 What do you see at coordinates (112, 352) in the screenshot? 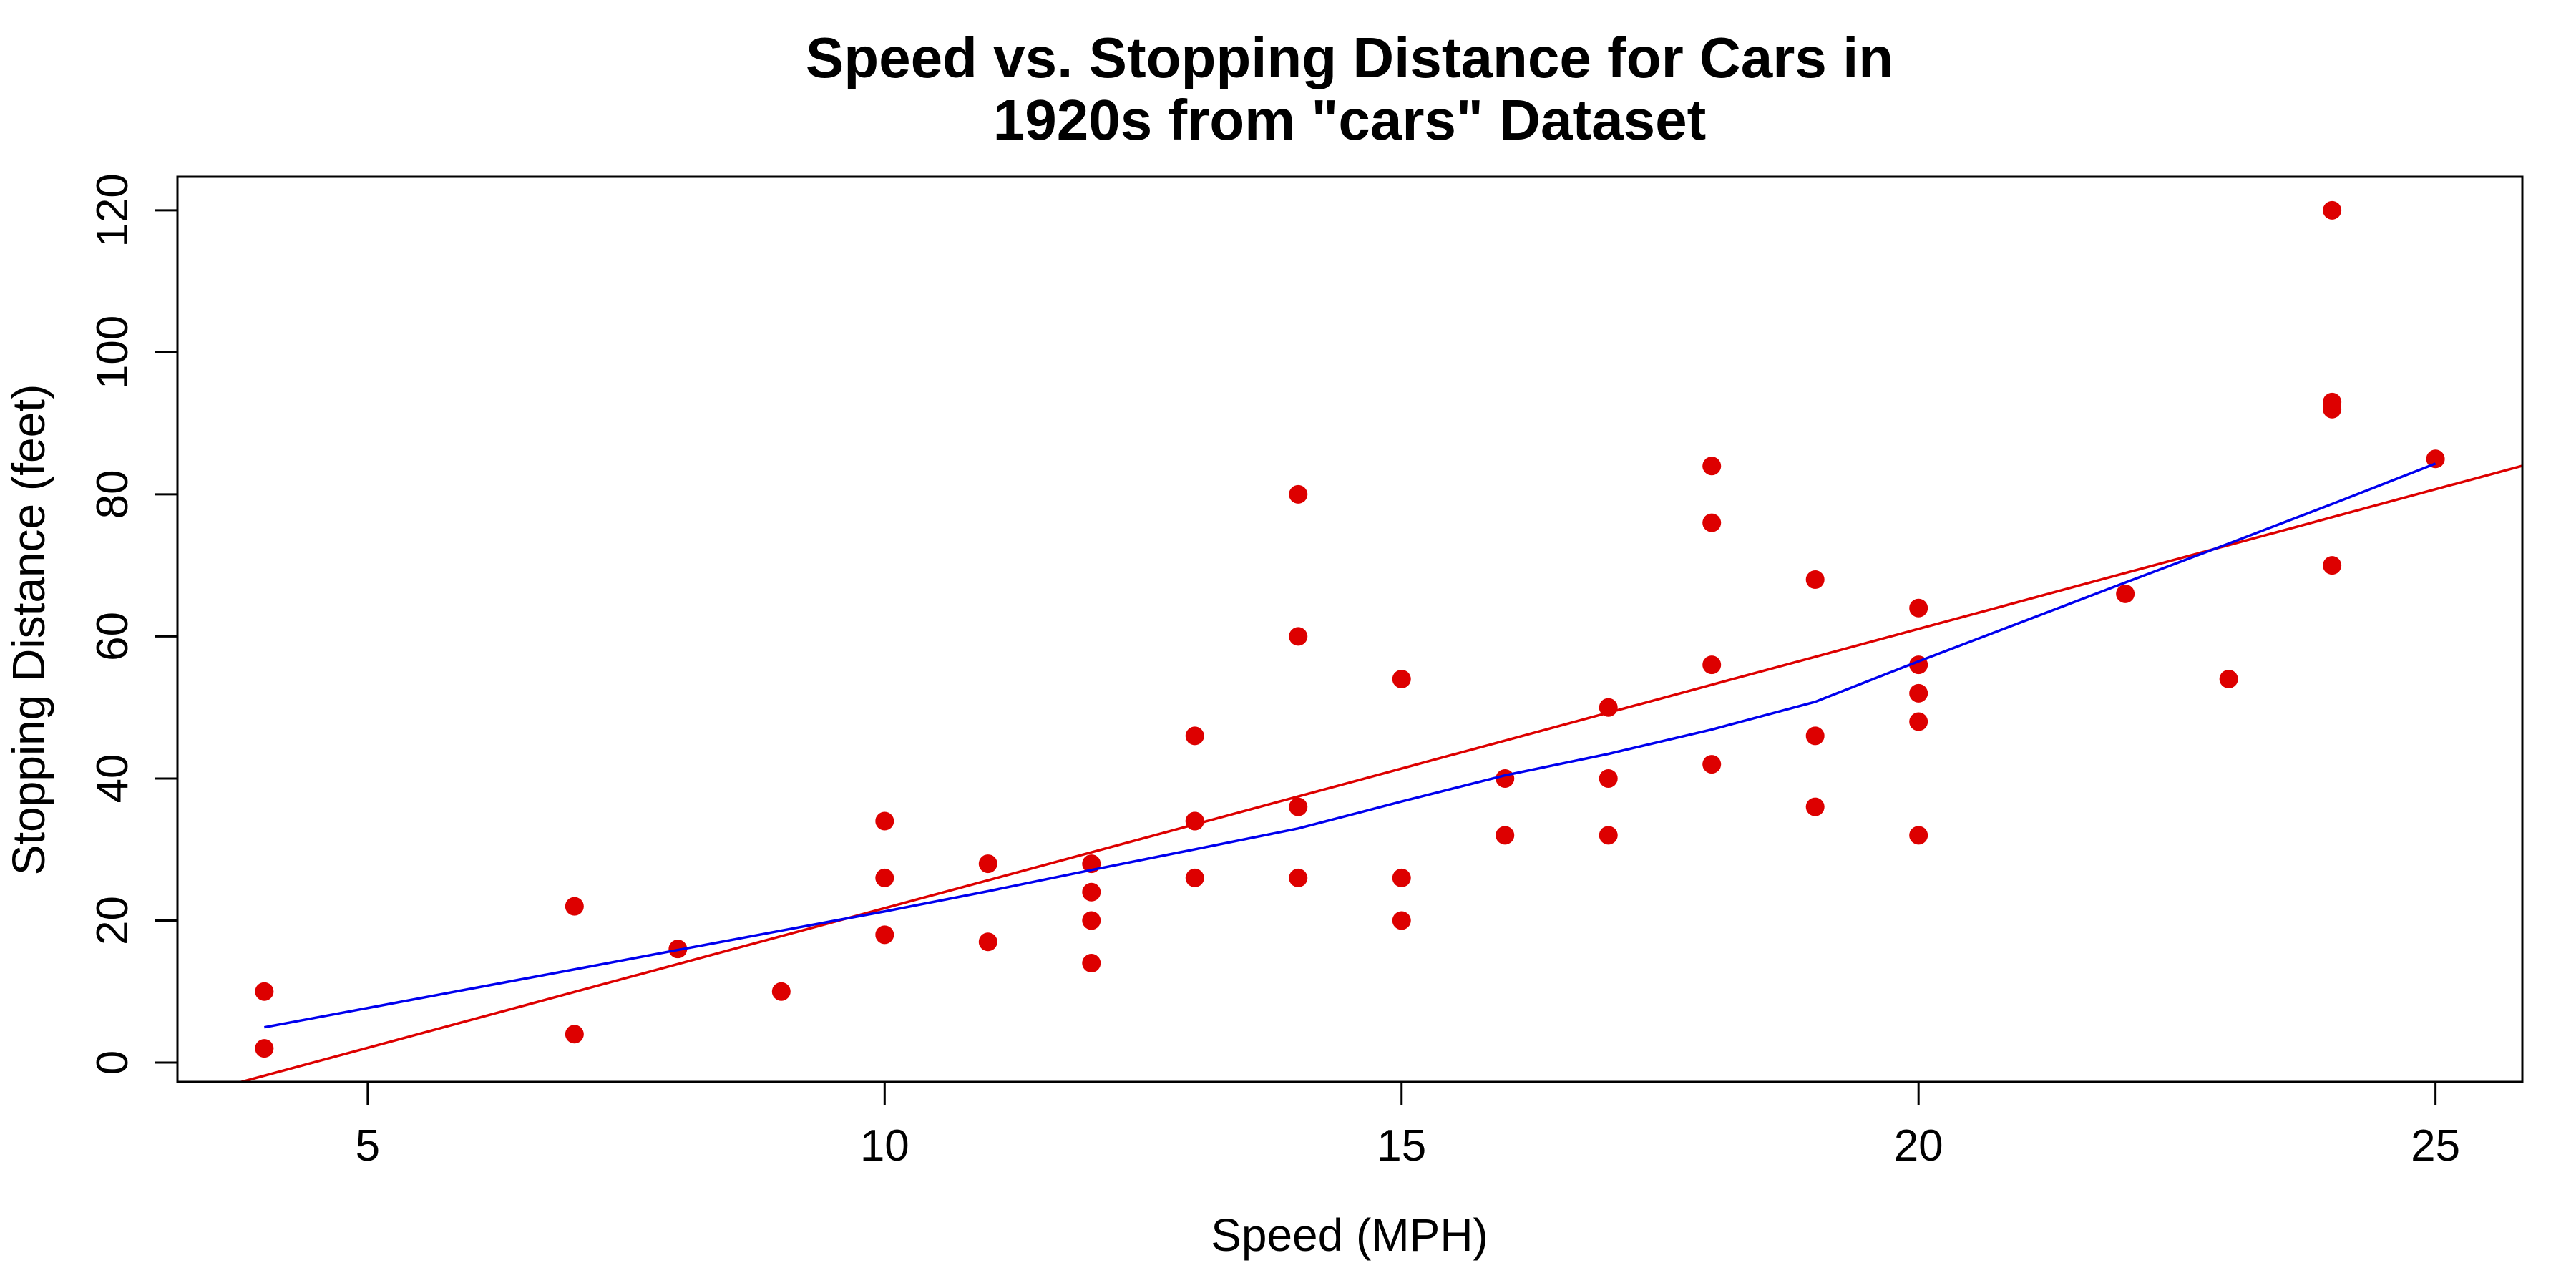
I see `y-tick-label: 100` at bounding box center [112, 352].